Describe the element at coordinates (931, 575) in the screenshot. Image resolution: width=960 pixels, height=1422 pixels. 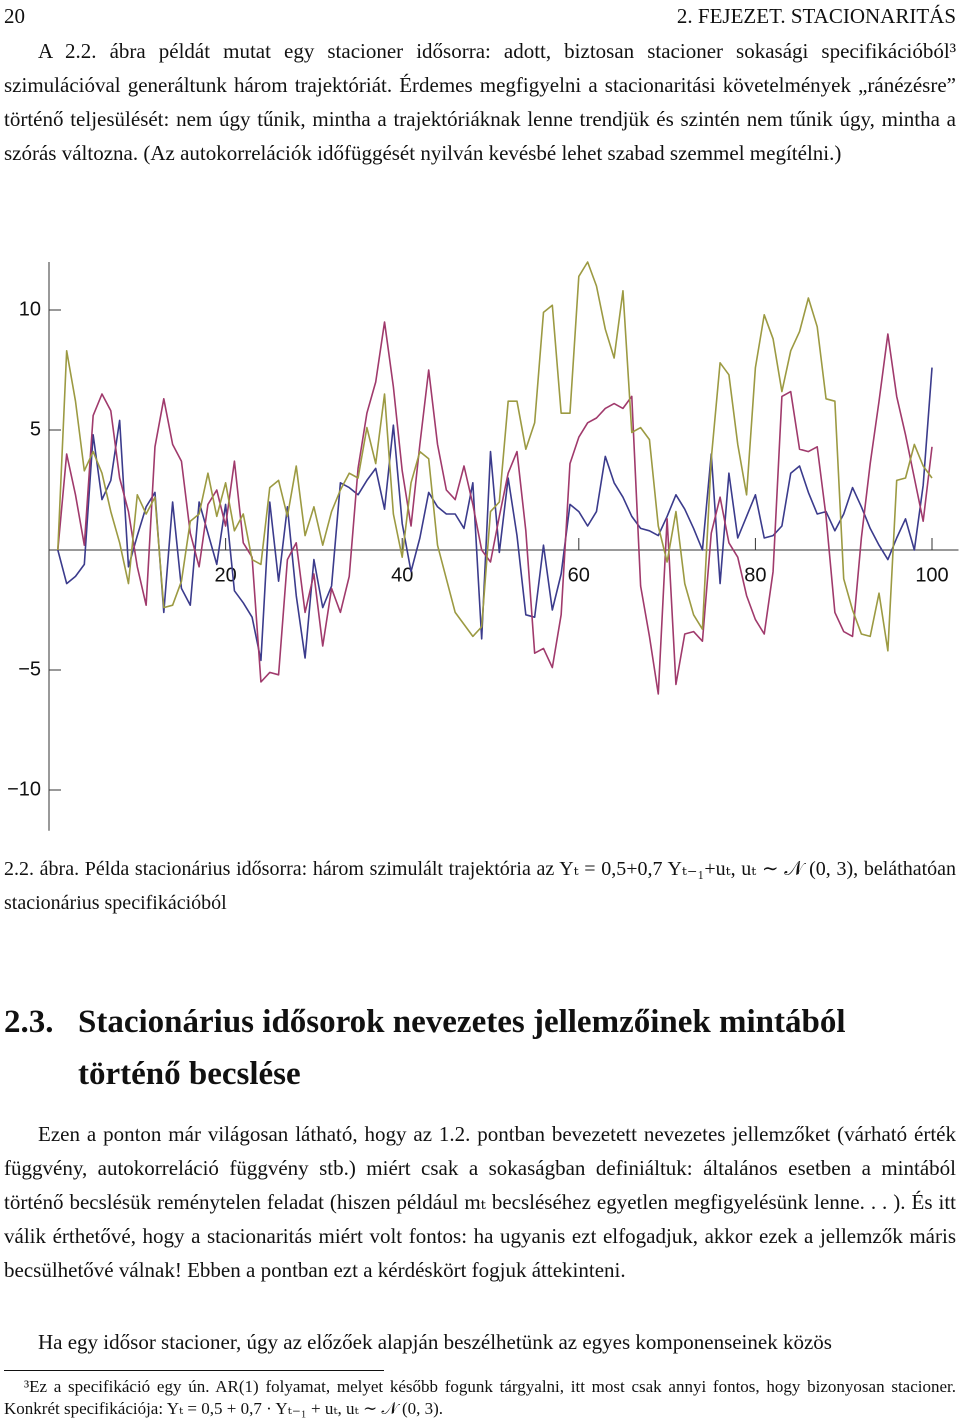
I see `x-tick-label: 100` at that location.